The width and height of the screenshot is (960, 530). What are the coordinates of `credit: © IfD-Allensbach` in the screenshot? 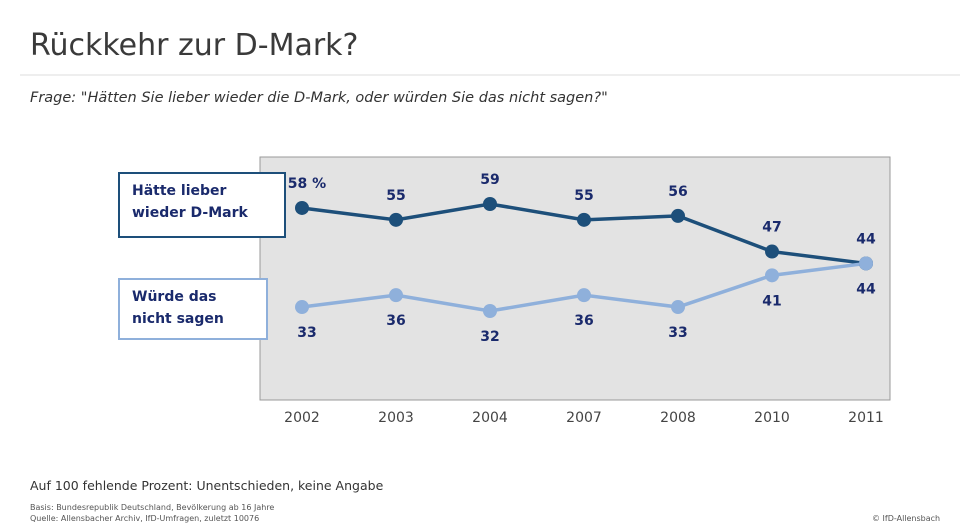 It's located at (906, 518).